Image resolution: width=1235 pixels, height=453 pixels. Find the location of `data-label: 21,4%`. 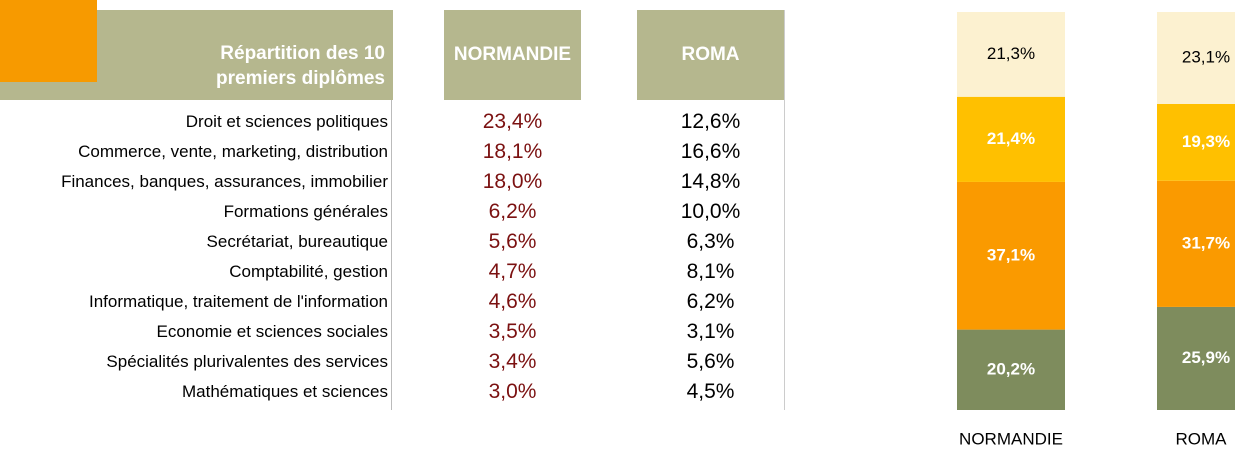

data-label: 21,4% is located at coordinates (1011, 138).